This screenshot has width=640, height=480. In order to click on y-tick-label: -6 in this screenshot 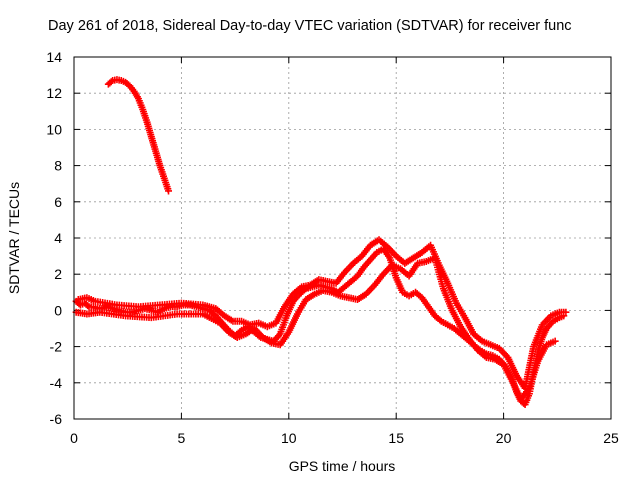, I will do `click(56, 419)`.